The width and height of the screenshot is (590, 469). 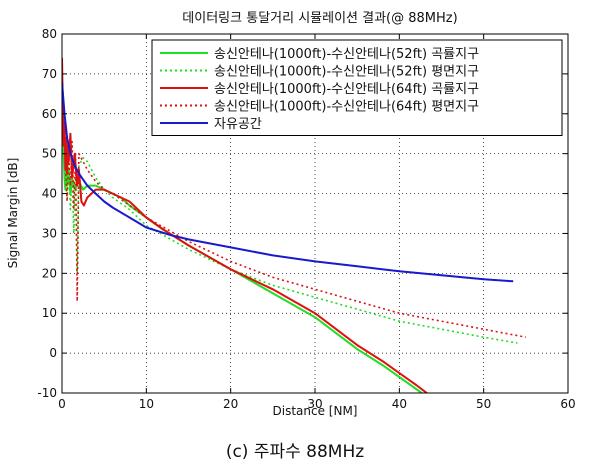 What do you see at coordinates (238, 124) in the screenshot?
I see `legend-label-5: 자유공간` at bounding box center [238, 124].